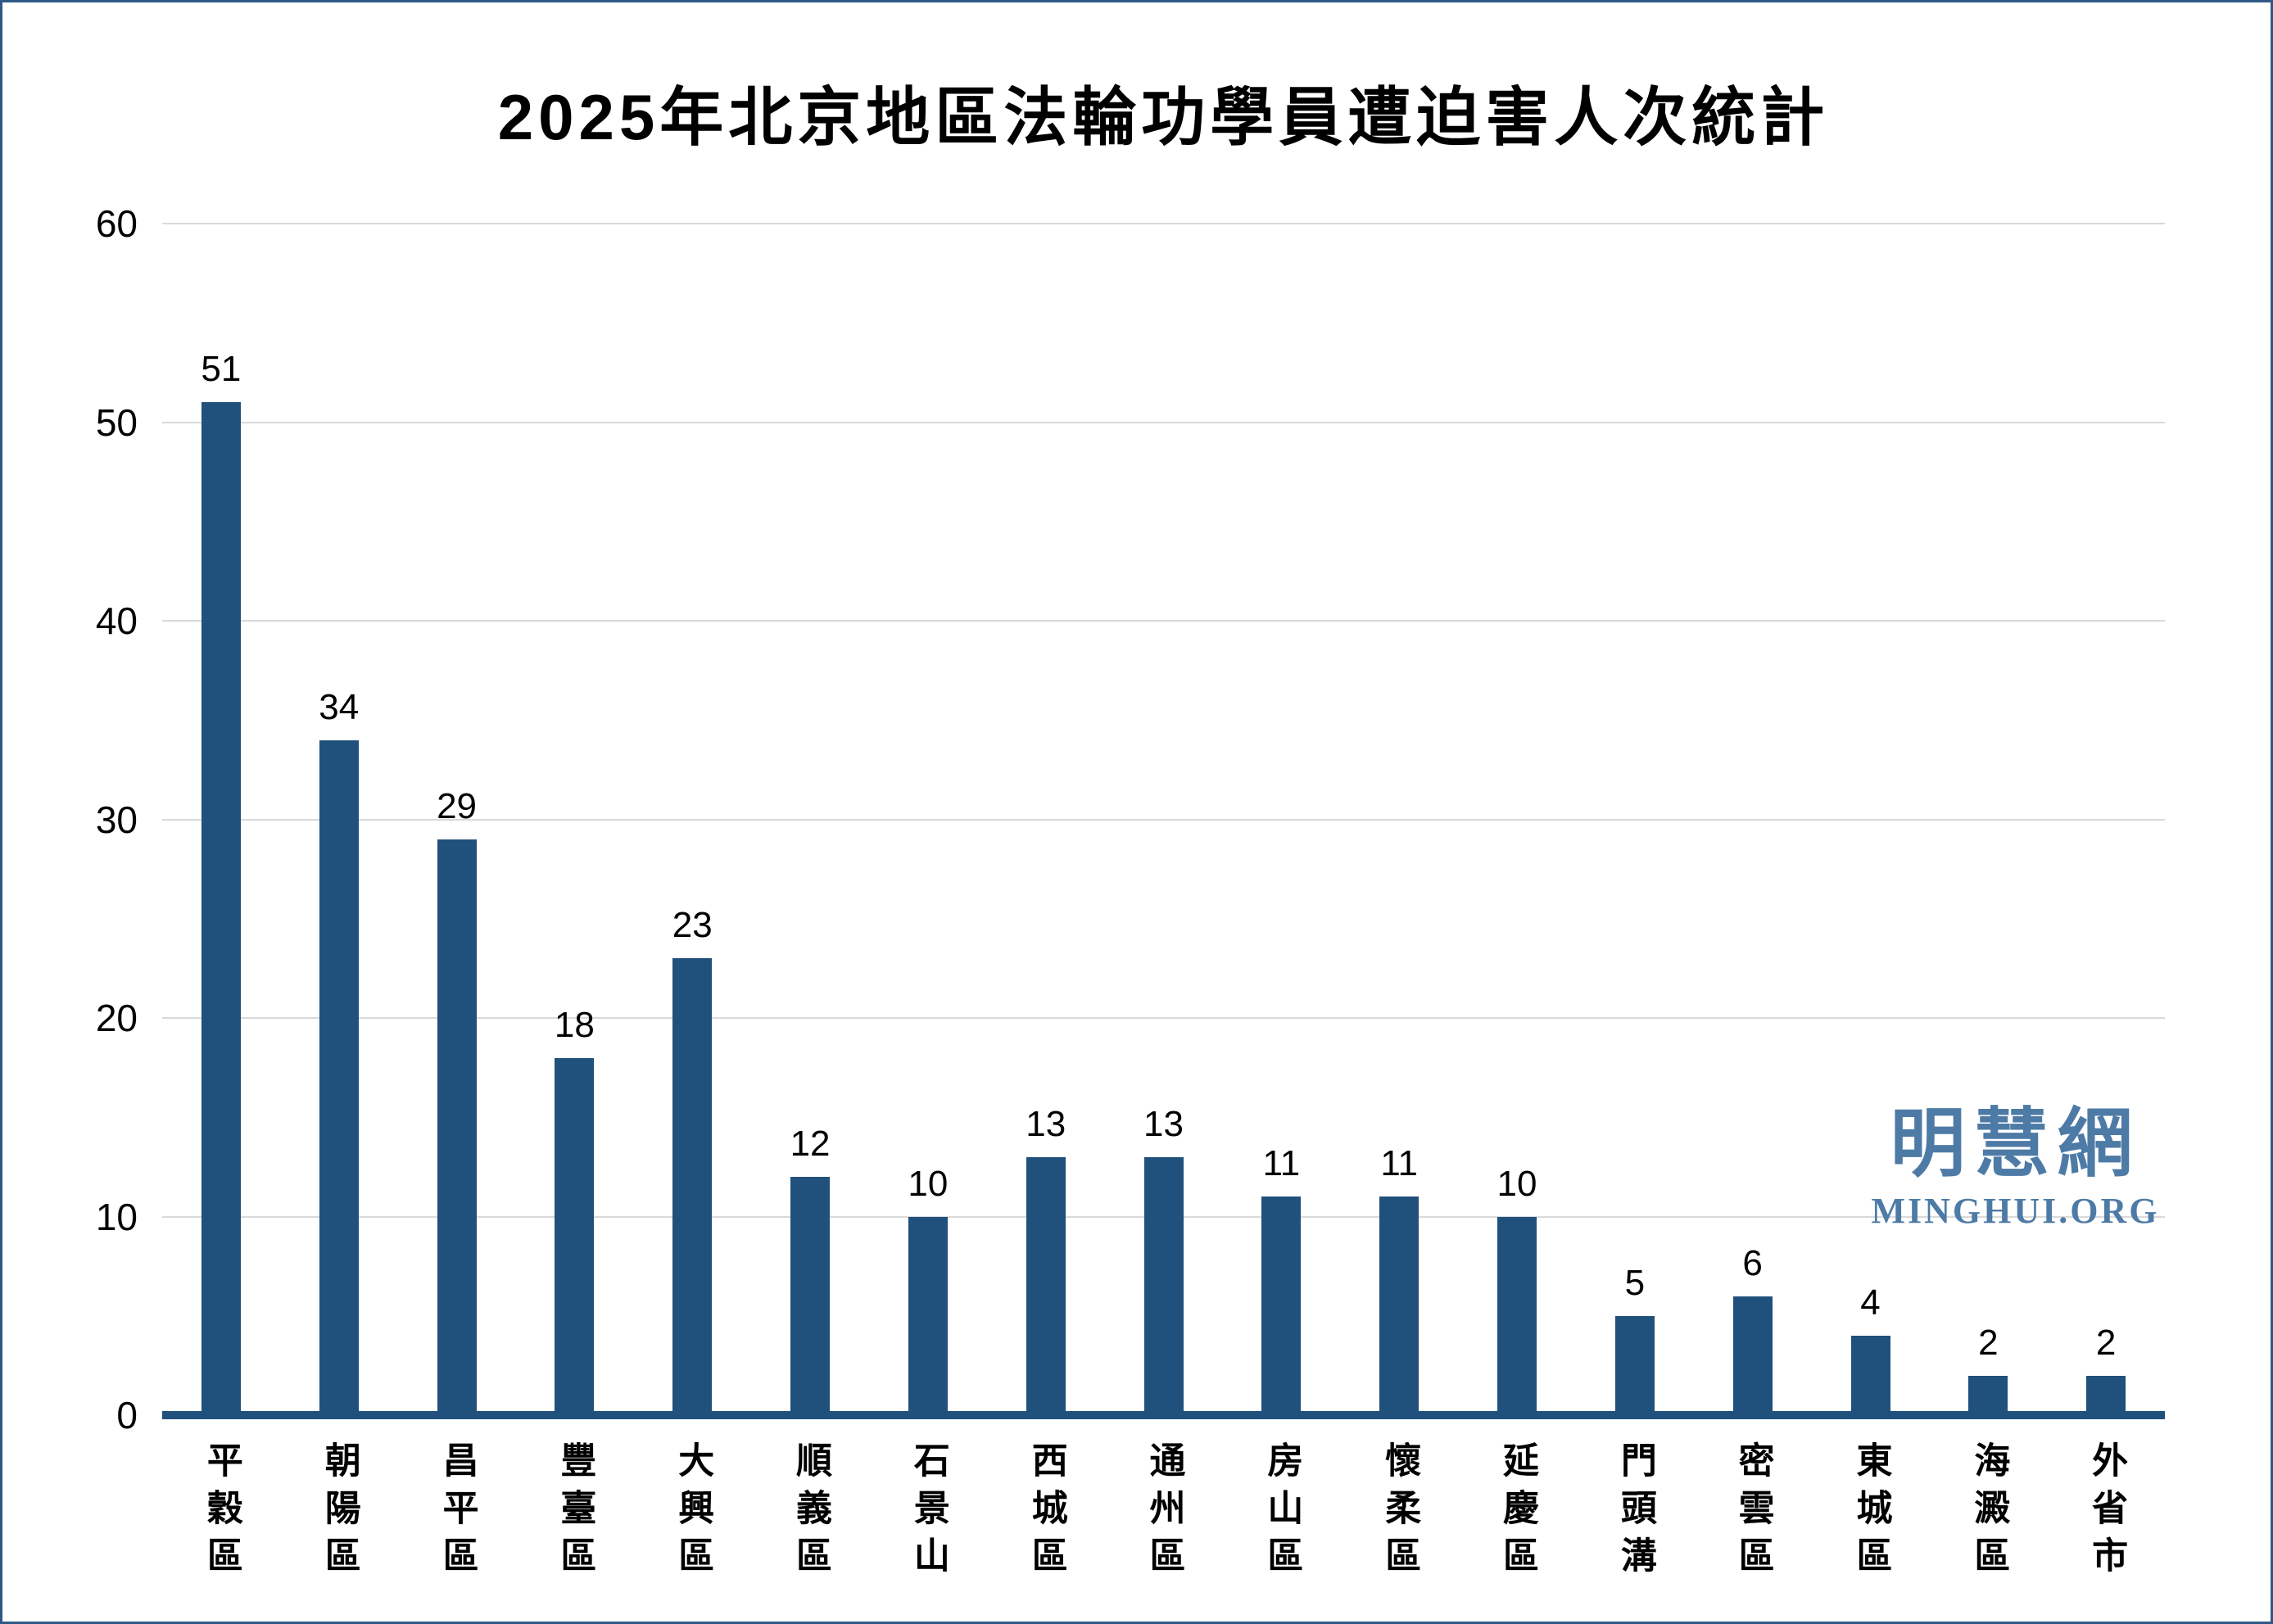  I want to click on y-axis: 0 10 20 30 40 50 60, so click(86, 819).